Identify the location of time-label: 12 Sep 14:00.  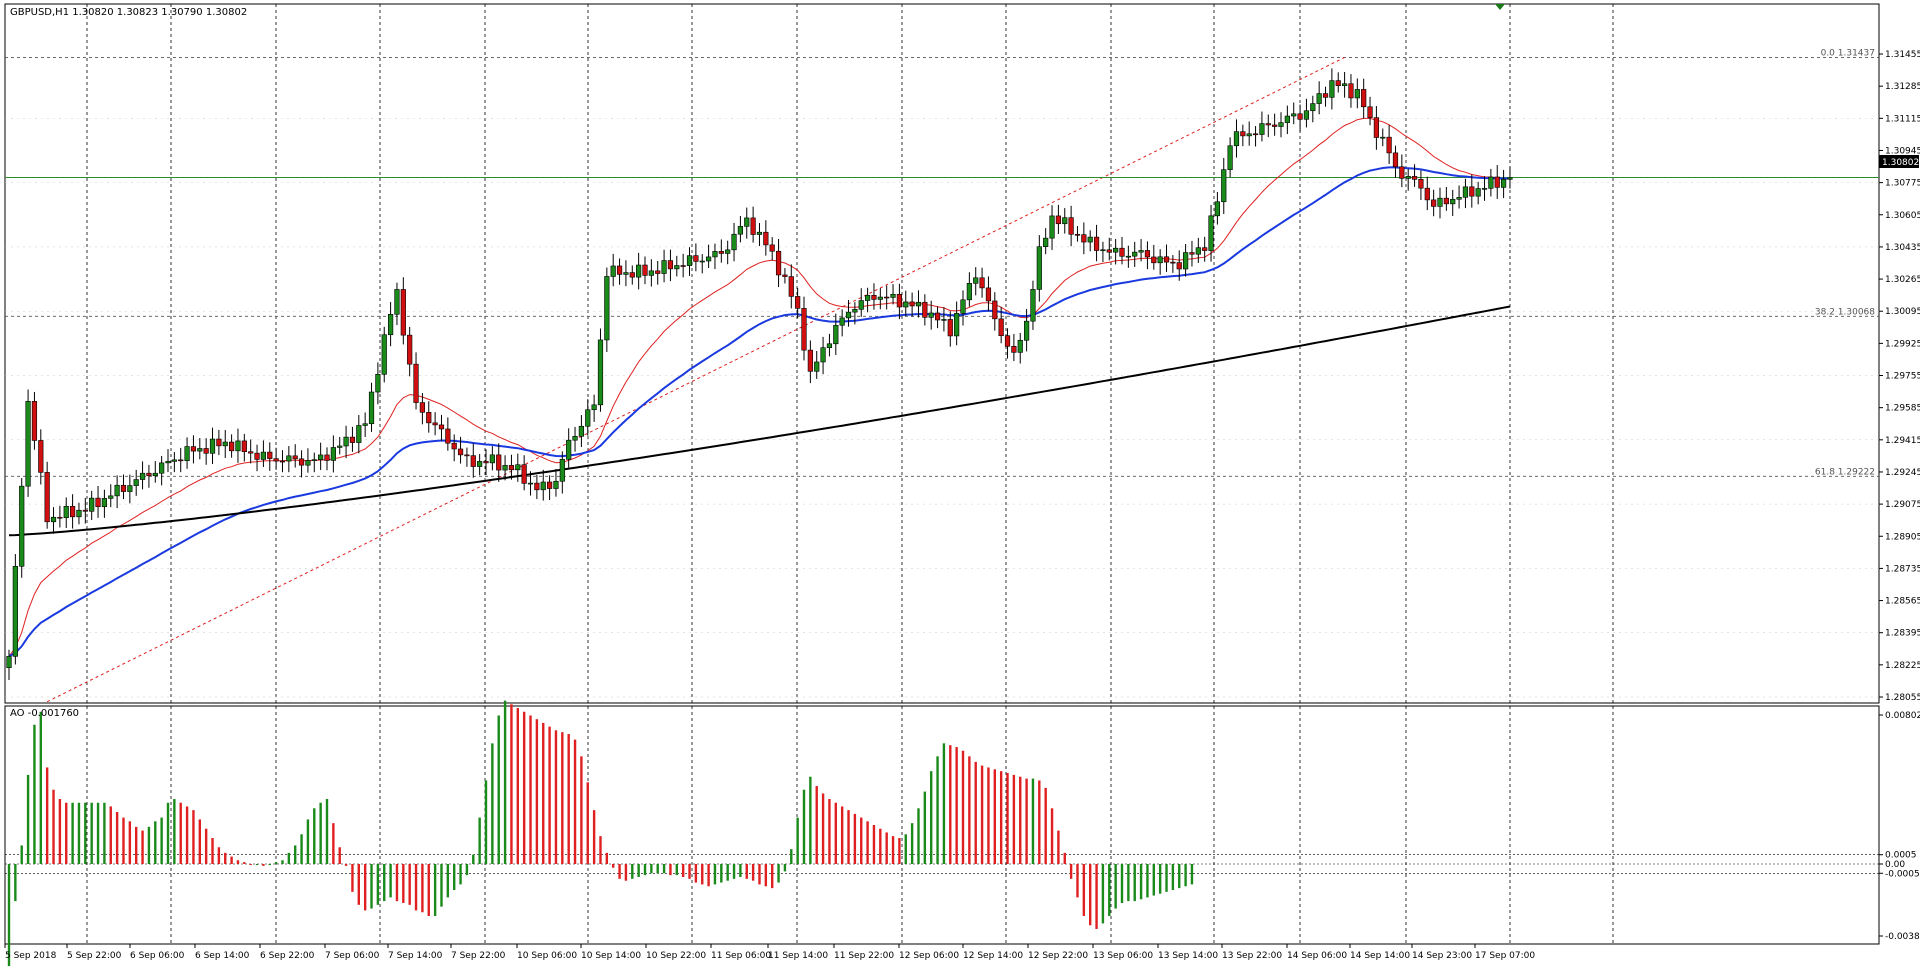
(993, 956).